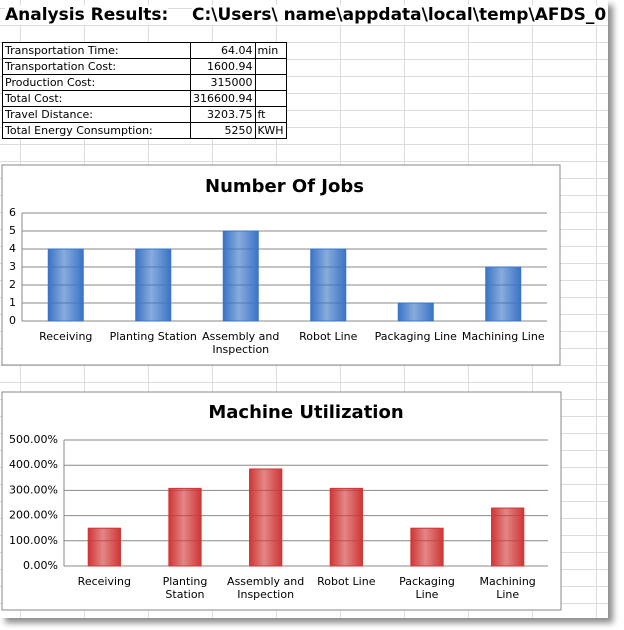 This screenshot has height=630, width=624. What do you see at coordinates (87, 15) in the screenshot?
I see `heading: Analysis Results:` at bounding box center [87, 15].